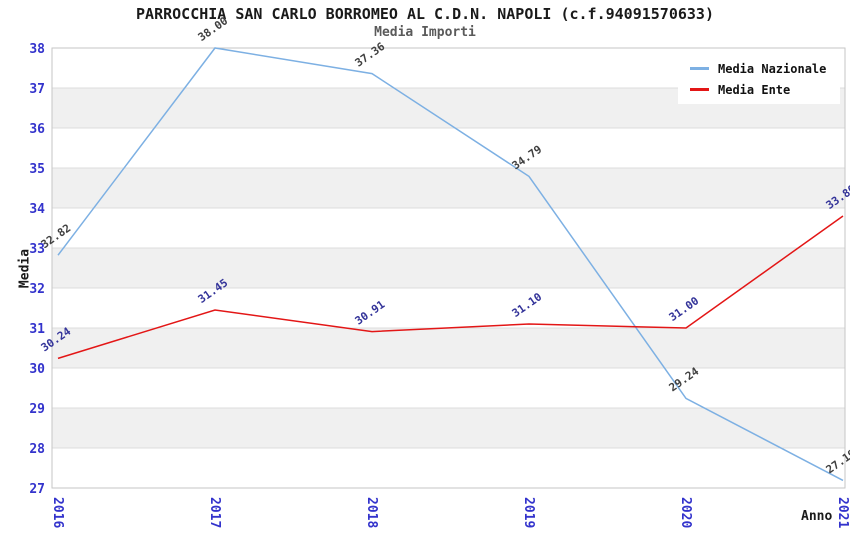  Describe the element at coordinates (425, 32) in the screenshot. I see `chart-subtitle: Media Importi` at that location.